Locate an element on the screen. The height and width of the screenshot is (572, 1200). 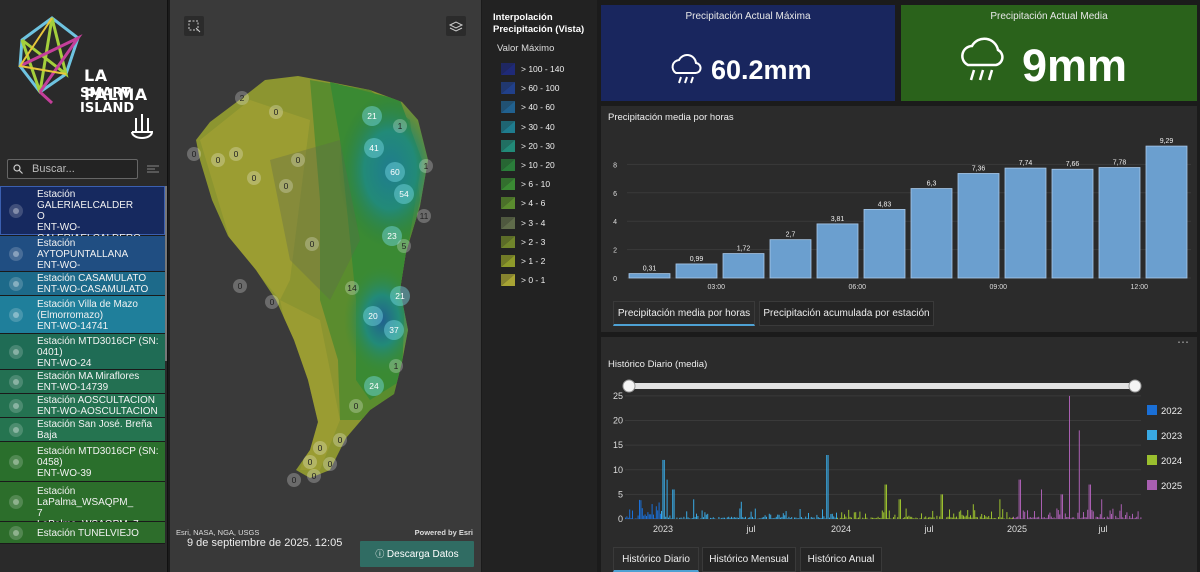
station-value-label: 21 is located at coordinates (372, 116).